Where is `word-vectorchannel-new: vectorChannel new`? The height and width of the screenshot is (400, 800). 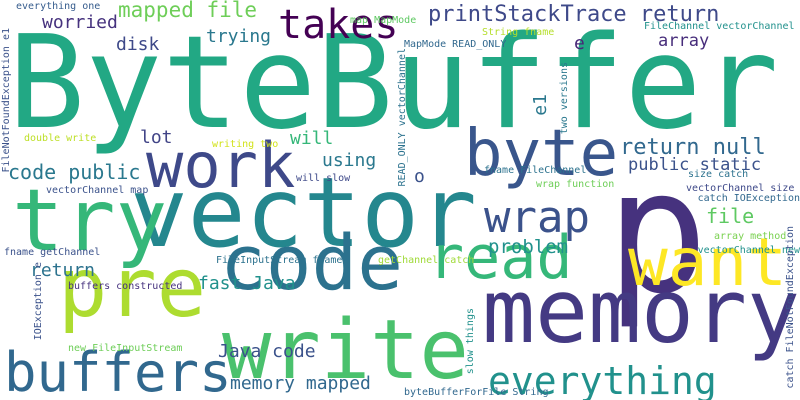
word-vectorchannel-new: vectorChannel new is located at coordinates (748, 250).